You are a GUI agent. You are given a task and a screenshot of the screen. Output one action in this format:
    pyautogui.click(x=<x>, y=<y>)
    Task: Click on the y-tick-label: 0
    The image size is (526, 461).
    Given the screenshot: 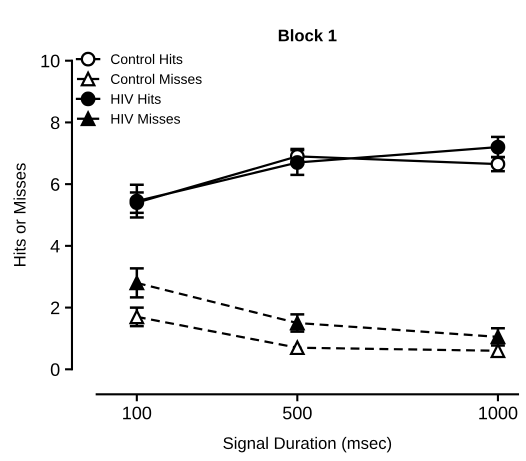 What is the action you would take?
    pyautogui.click(x=55, y=369)
    